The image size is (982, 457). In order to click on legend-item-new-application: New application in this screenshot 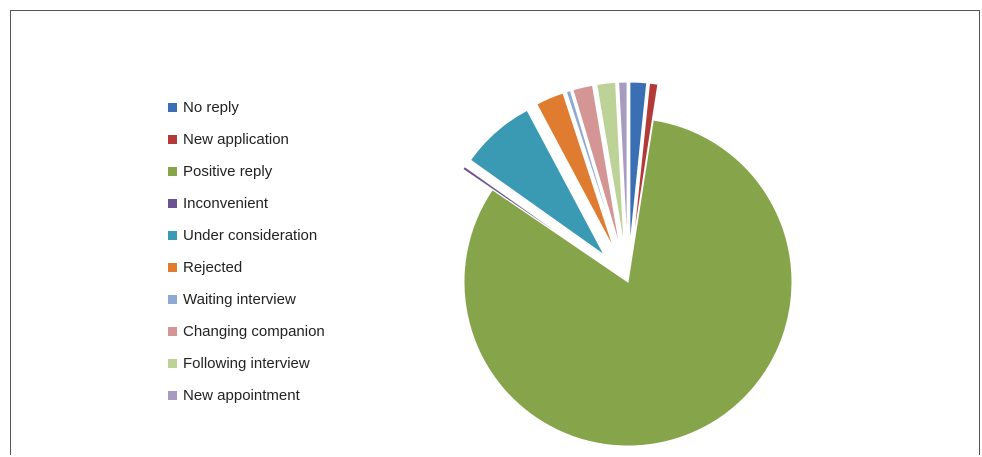, I will do `click(246, 139)`.